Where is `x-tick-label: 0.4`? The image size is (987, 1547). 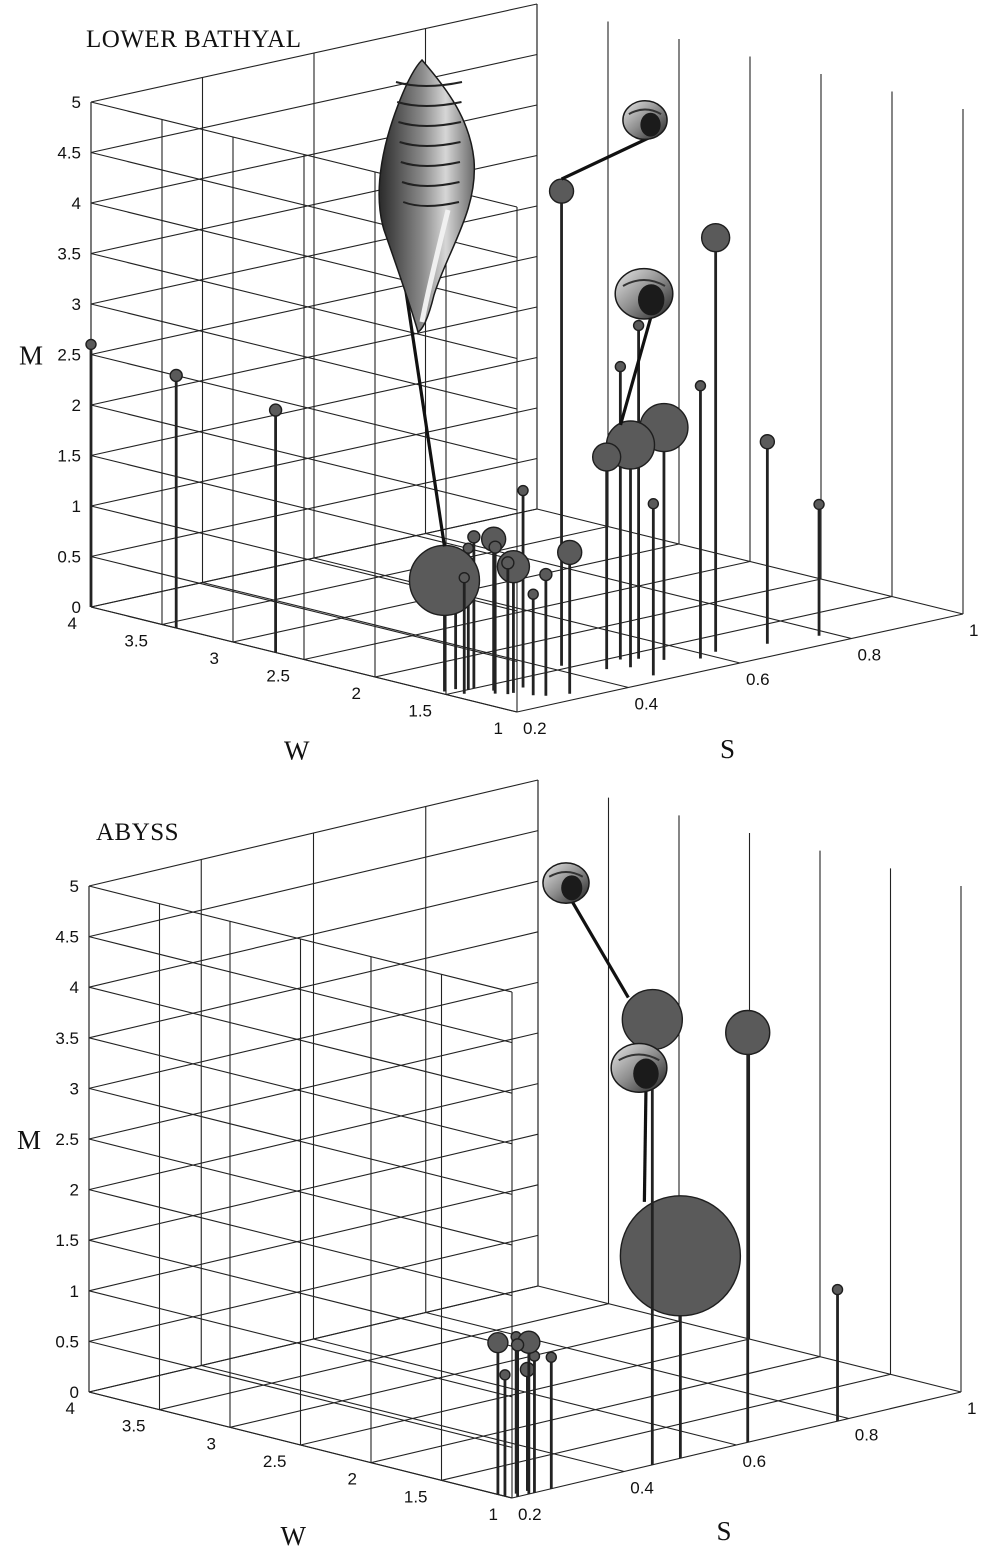
x-tick-label: 0.4 is located at coordinates (647, 704).